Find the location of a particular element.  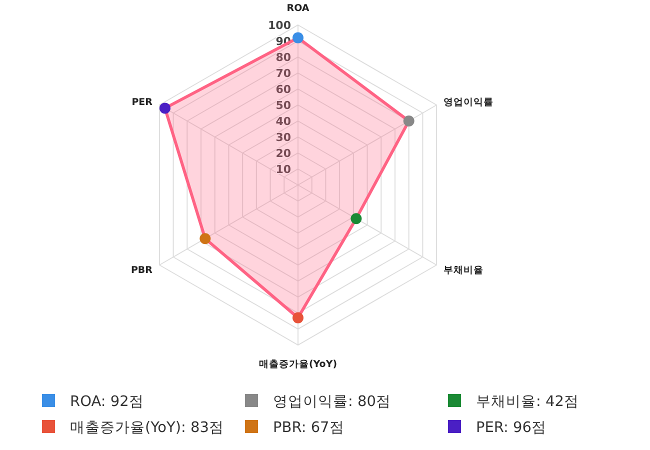

y-tick-label: 10 is located at coordinates (284, 169).